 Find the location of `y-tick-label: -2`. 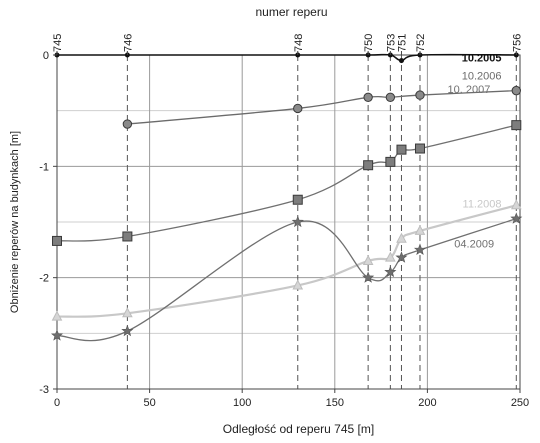

y-tick-label: -2 is located at coordinates (44, 279).